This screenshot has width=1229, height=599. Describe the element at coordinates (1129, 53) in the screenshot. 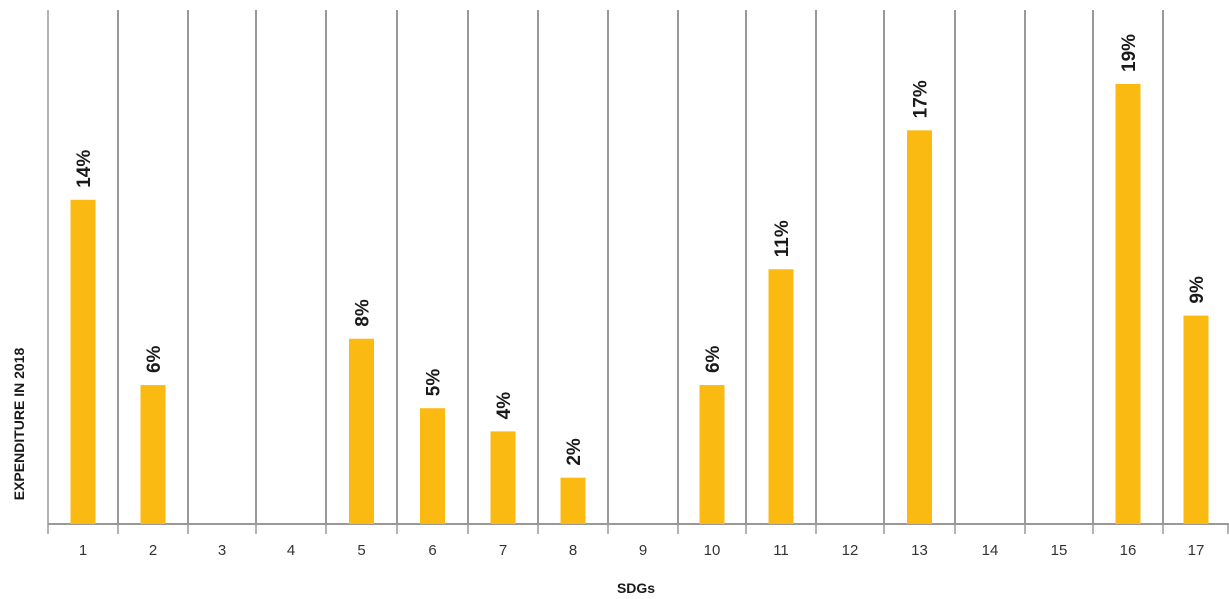

I see `data-label: 19%` at that location.